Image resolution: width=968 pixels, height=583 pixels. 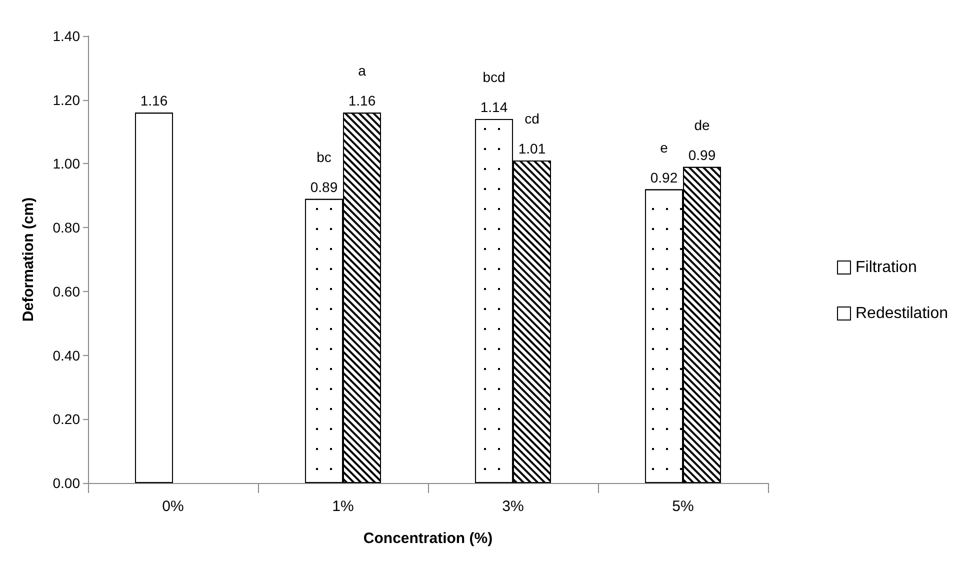 I want to click on annotation: a, so click(x=362, y=70).